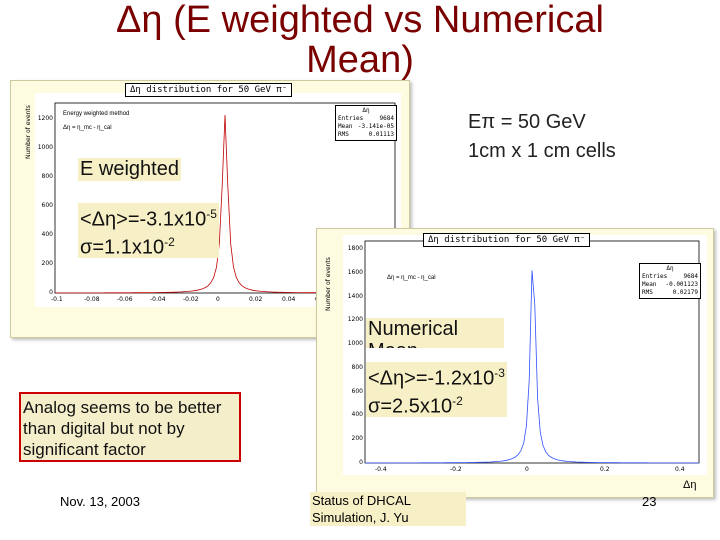 Image resolution: width=720 pixels, height=540 pixels. I want to click on plot2-y-tick-label: 200, so click(357, 439).